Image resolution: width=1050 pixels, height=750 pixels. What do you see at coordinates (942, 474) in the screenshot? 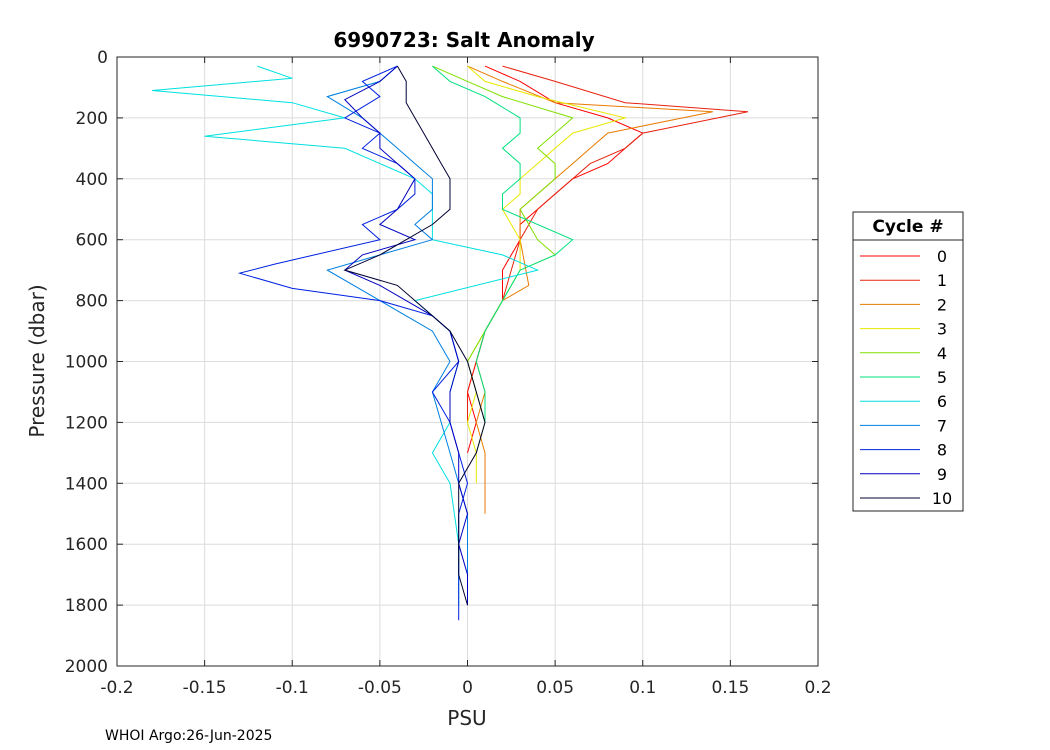
I see `legend-label-cycle-9: 9` at bounding box center [942, 474].